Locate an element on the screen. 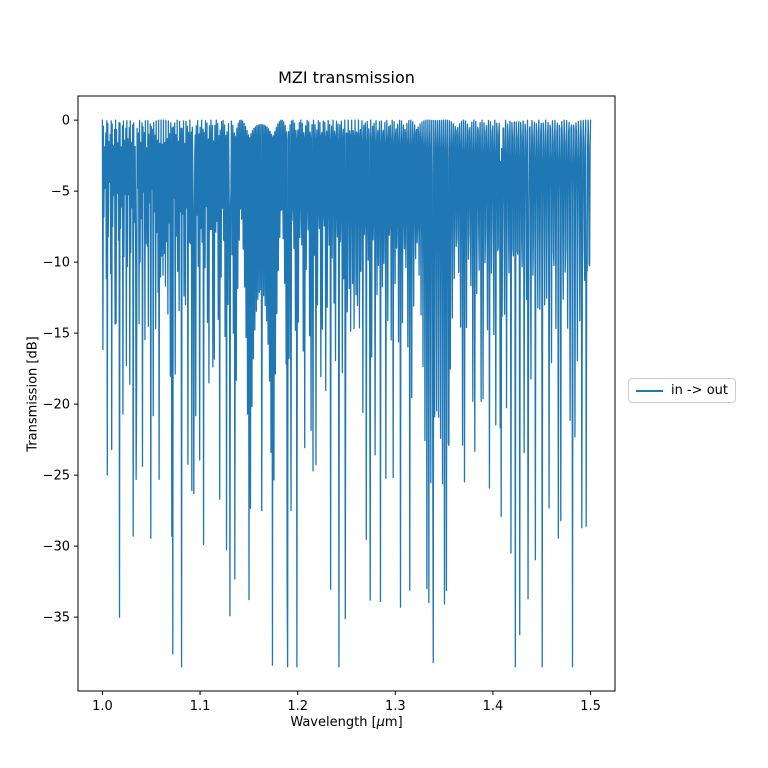  y-tick-label: −30 is located at coordinates (56, 547).